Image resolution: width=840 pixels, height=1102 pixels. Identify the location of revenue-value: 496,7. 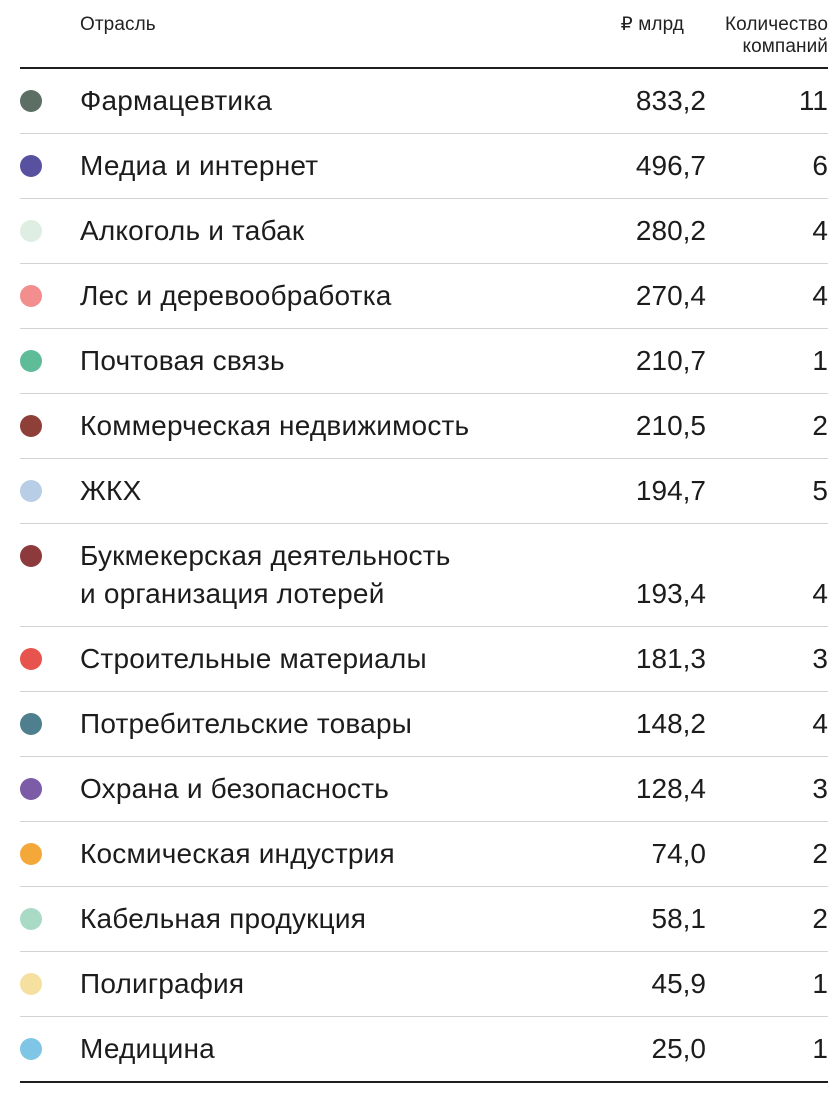
(670, 165).